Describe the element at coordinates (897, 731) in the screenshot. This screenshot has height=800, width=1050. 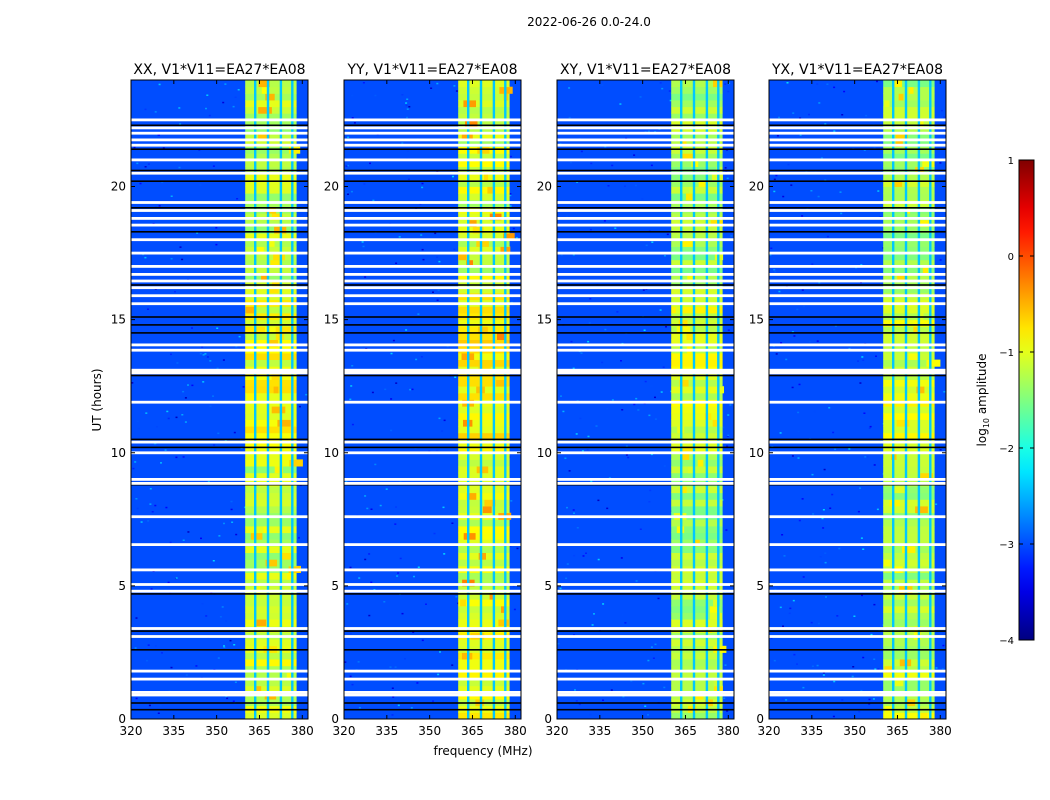
I see `x-tick-label: 365` at that location.